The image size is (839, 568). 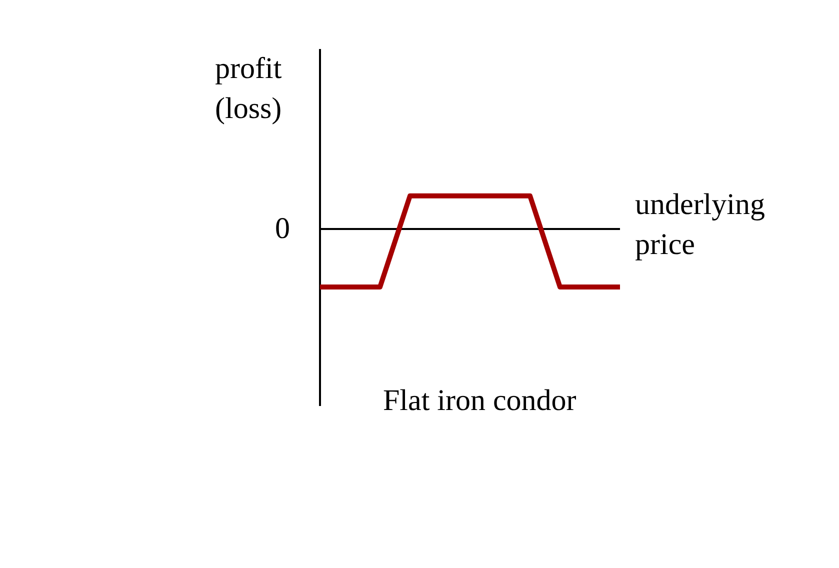 I want to click on text: Flat iron condor, so click(x=479, y=400).